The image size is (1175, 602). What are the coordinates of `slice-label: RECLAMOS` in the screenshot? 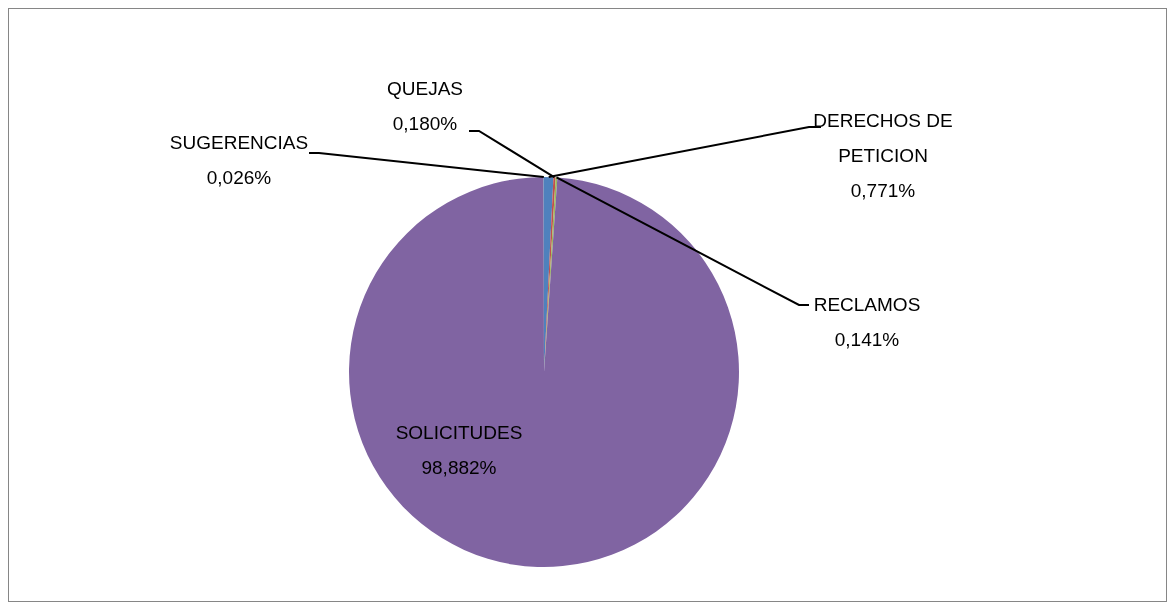 It's located at (867, 304).